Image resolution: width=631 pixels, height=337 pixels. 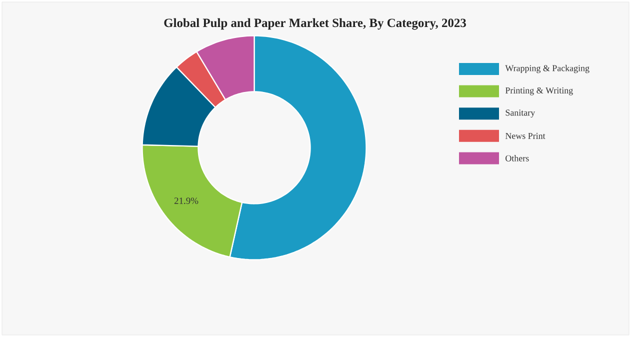 I want to click on legend-label: News Print, so click(x=525, y=135).